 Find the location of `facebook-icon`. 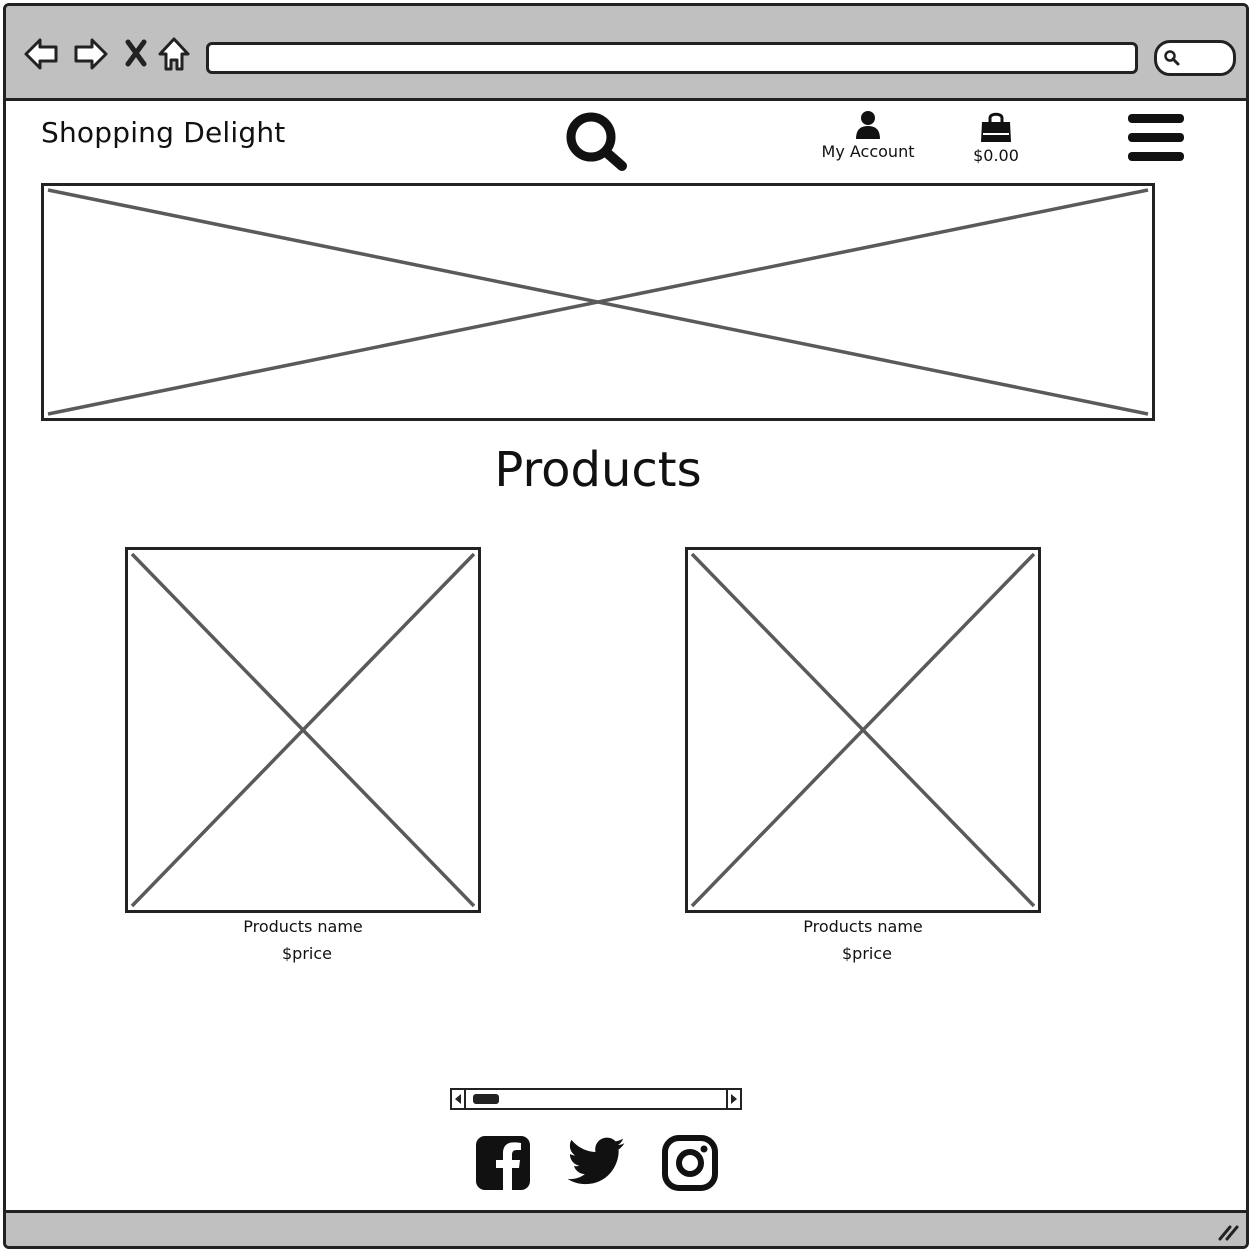

facebook-icon is located at coordinates (503, 1164).